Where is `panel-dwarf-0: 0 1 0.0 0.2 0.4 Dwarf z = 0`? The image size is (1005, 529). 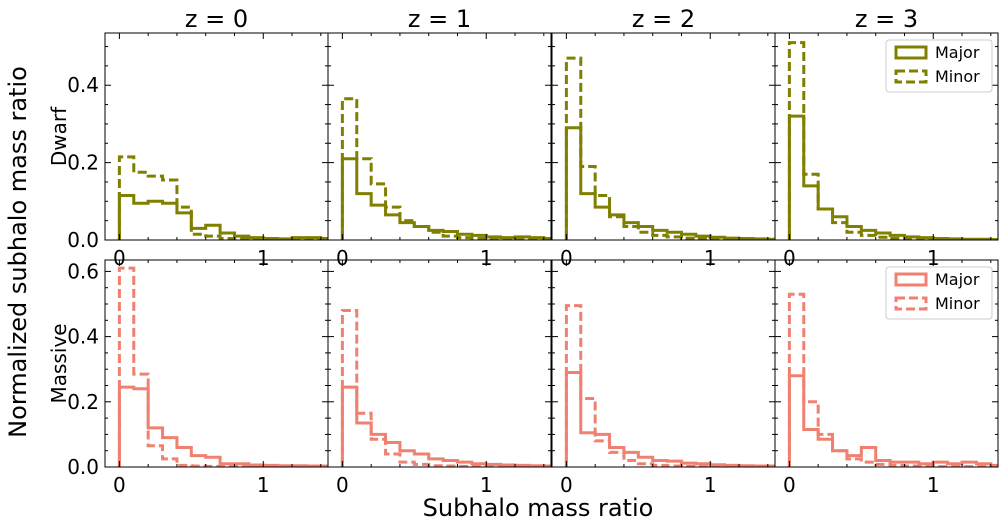 panel-dwarf-0: 0 1 0.0 0.2 0.4 Dwarf z = 0 is located at coordinates (188, 137).